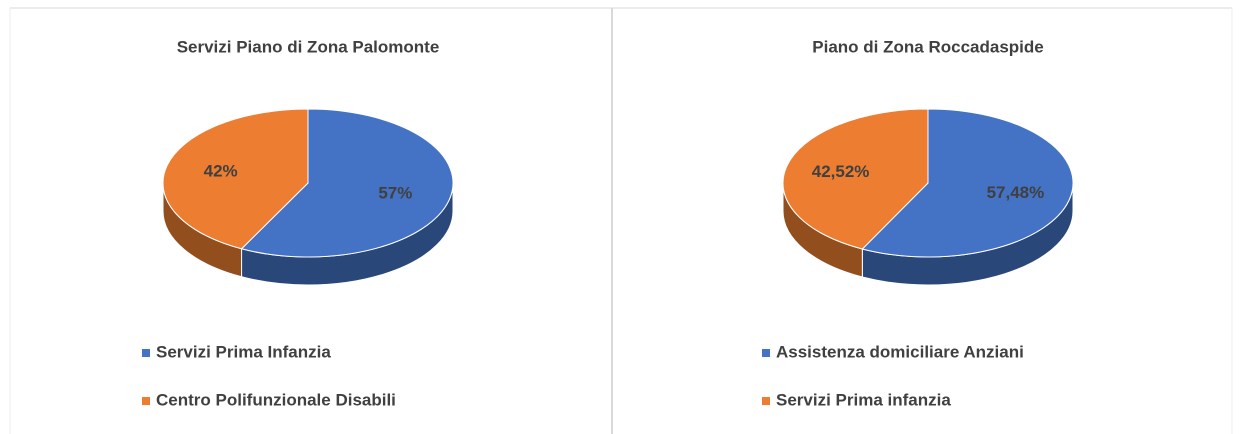 Image resolution: width=1239 pixels, height=434 pixels. What do you see at coordinates (276, 399) in the screenshot?
I see `legend-label: Centro Polifunzionale Disabili` at bounding box center [276, 399].